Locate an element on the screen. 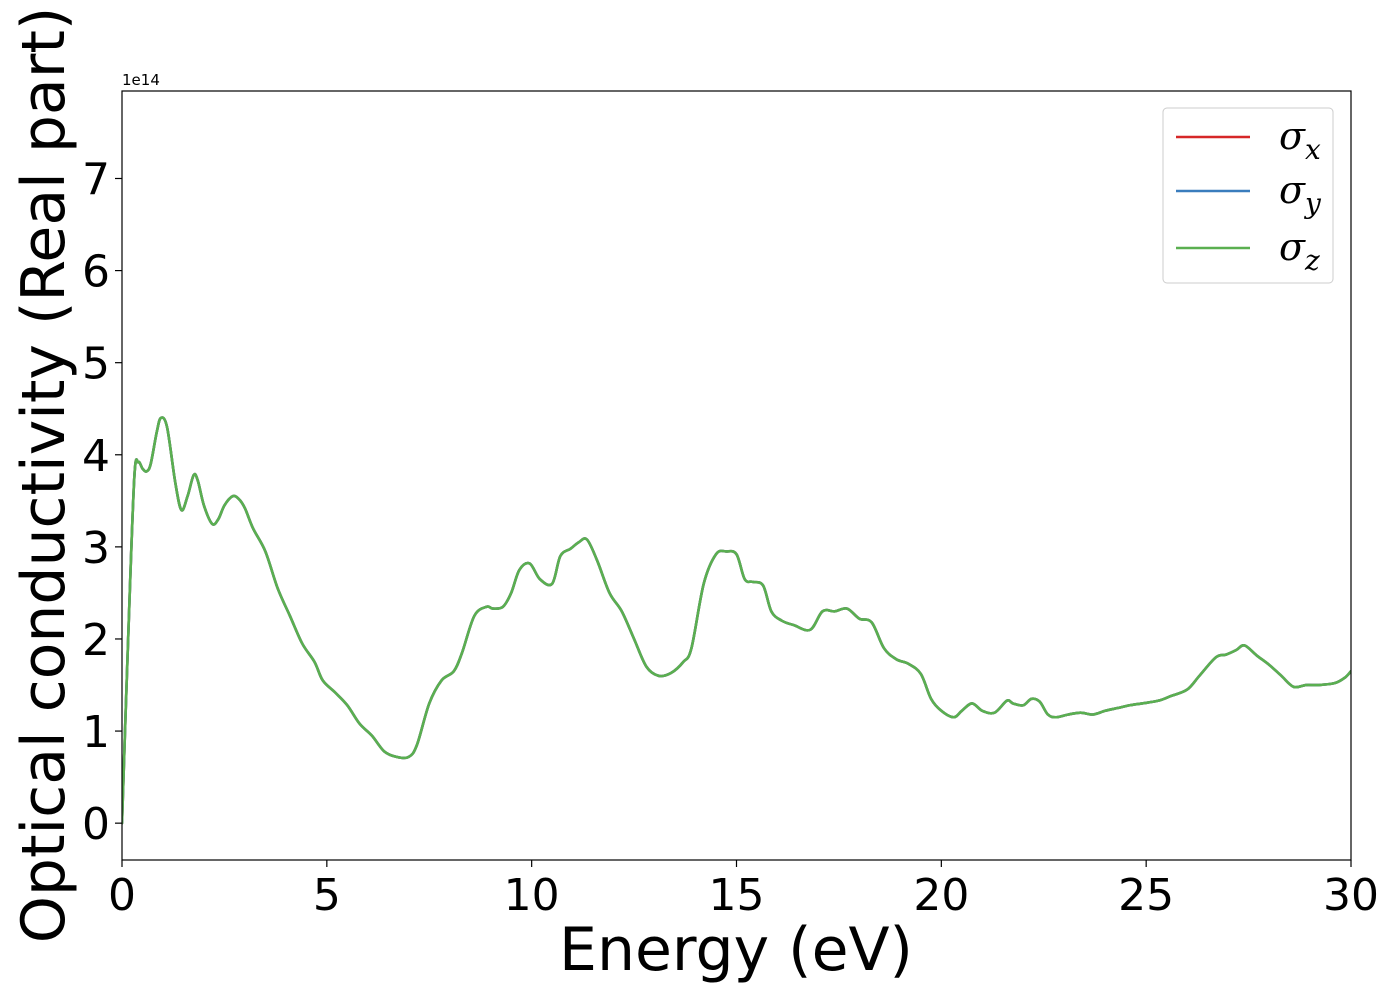 Image resolution: width=1400 pixels, height=1000 pixels. legend-frame is located at coordinates (1248, 195).